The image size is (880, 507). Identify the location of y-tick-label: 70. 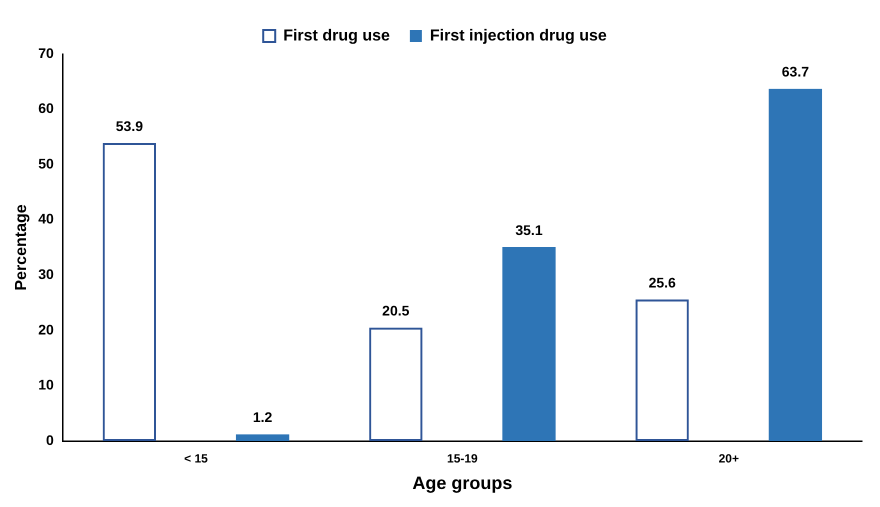
(46, 52).